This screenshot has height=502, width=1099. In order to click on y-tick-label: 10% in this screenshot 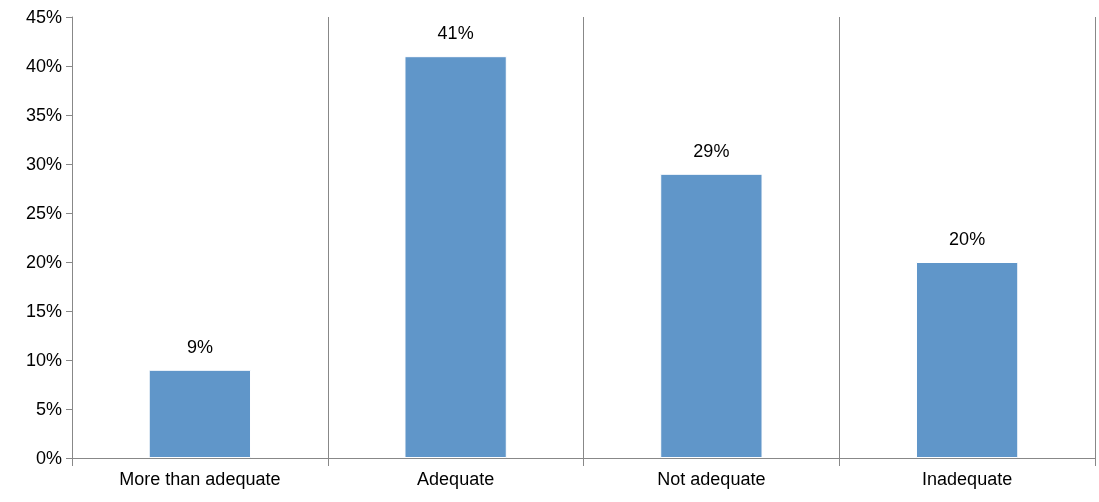, I will do `click(43, 360)`.